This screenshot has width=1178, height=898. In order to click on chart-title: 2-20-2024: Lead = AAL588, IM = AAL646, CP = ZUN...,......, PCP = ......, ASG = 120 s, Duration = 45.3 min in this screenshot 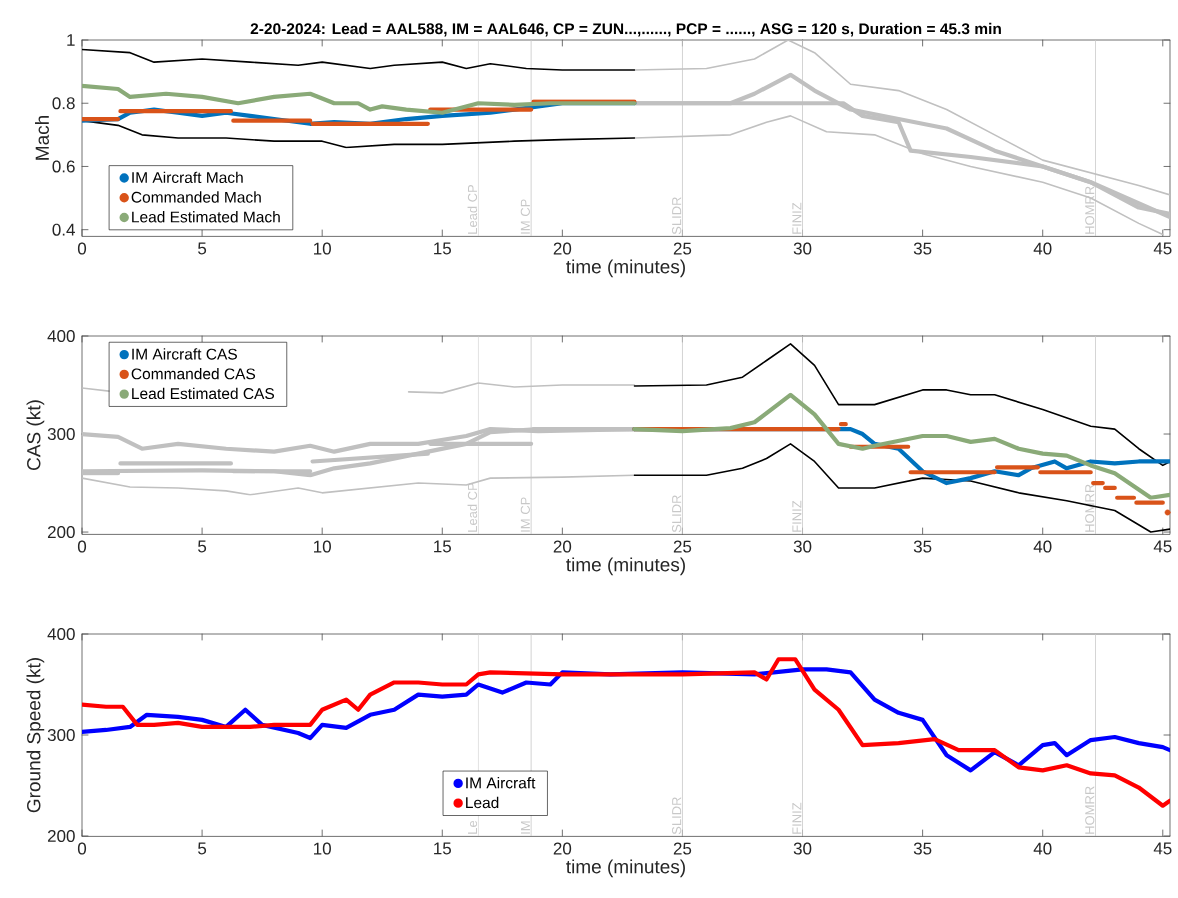, I will do `click(625, 29)`.